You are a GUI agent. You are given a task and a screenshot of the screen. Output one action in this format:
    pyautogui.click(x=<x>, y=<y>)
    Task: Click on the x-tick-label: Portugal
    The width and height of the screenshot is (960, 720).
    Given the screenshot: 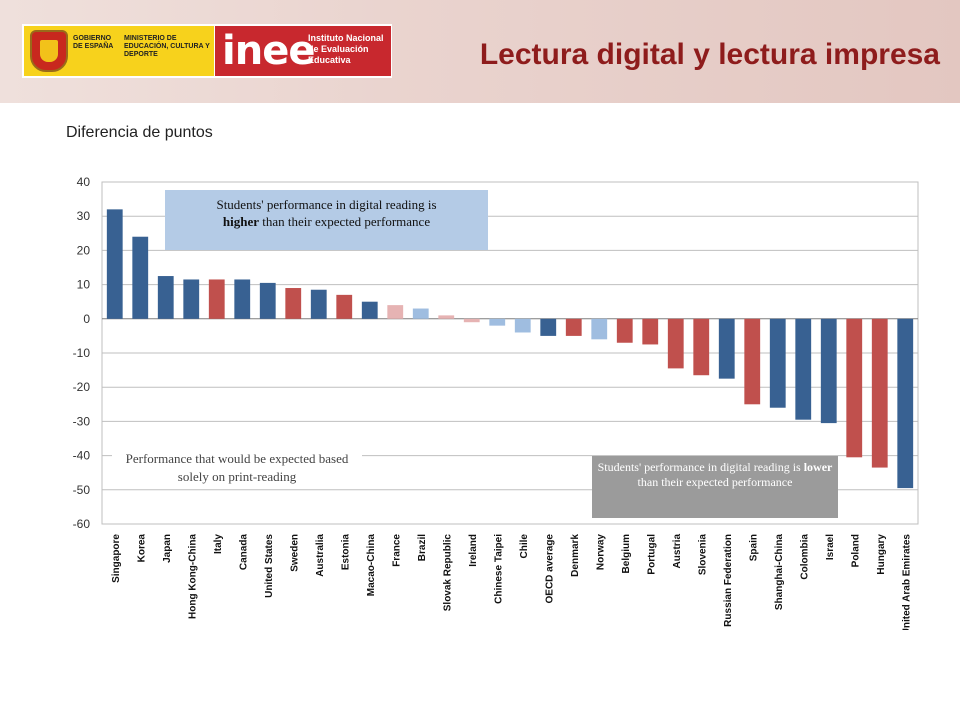 What is the action you would take?
    pyautogui.click(x=651, y=554)
    